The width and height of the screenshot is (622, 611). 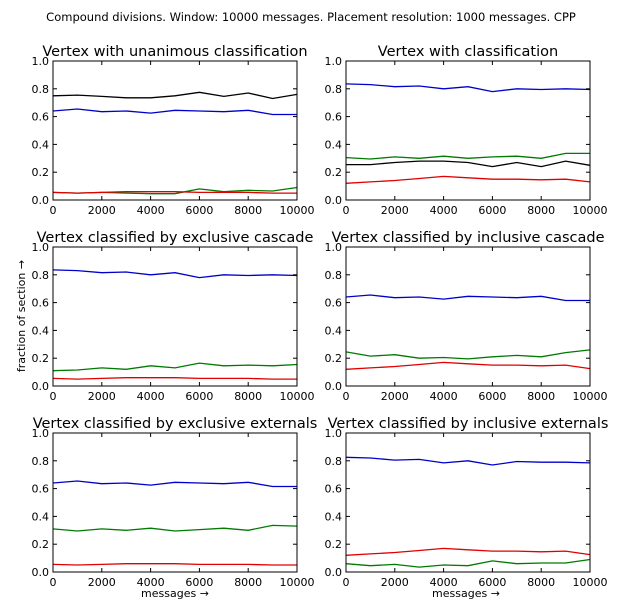 What do you see at coordinates (466, 593) in the screenshot?
I see `x-axis-label-right: messages →` at bounding box center [466, 593].